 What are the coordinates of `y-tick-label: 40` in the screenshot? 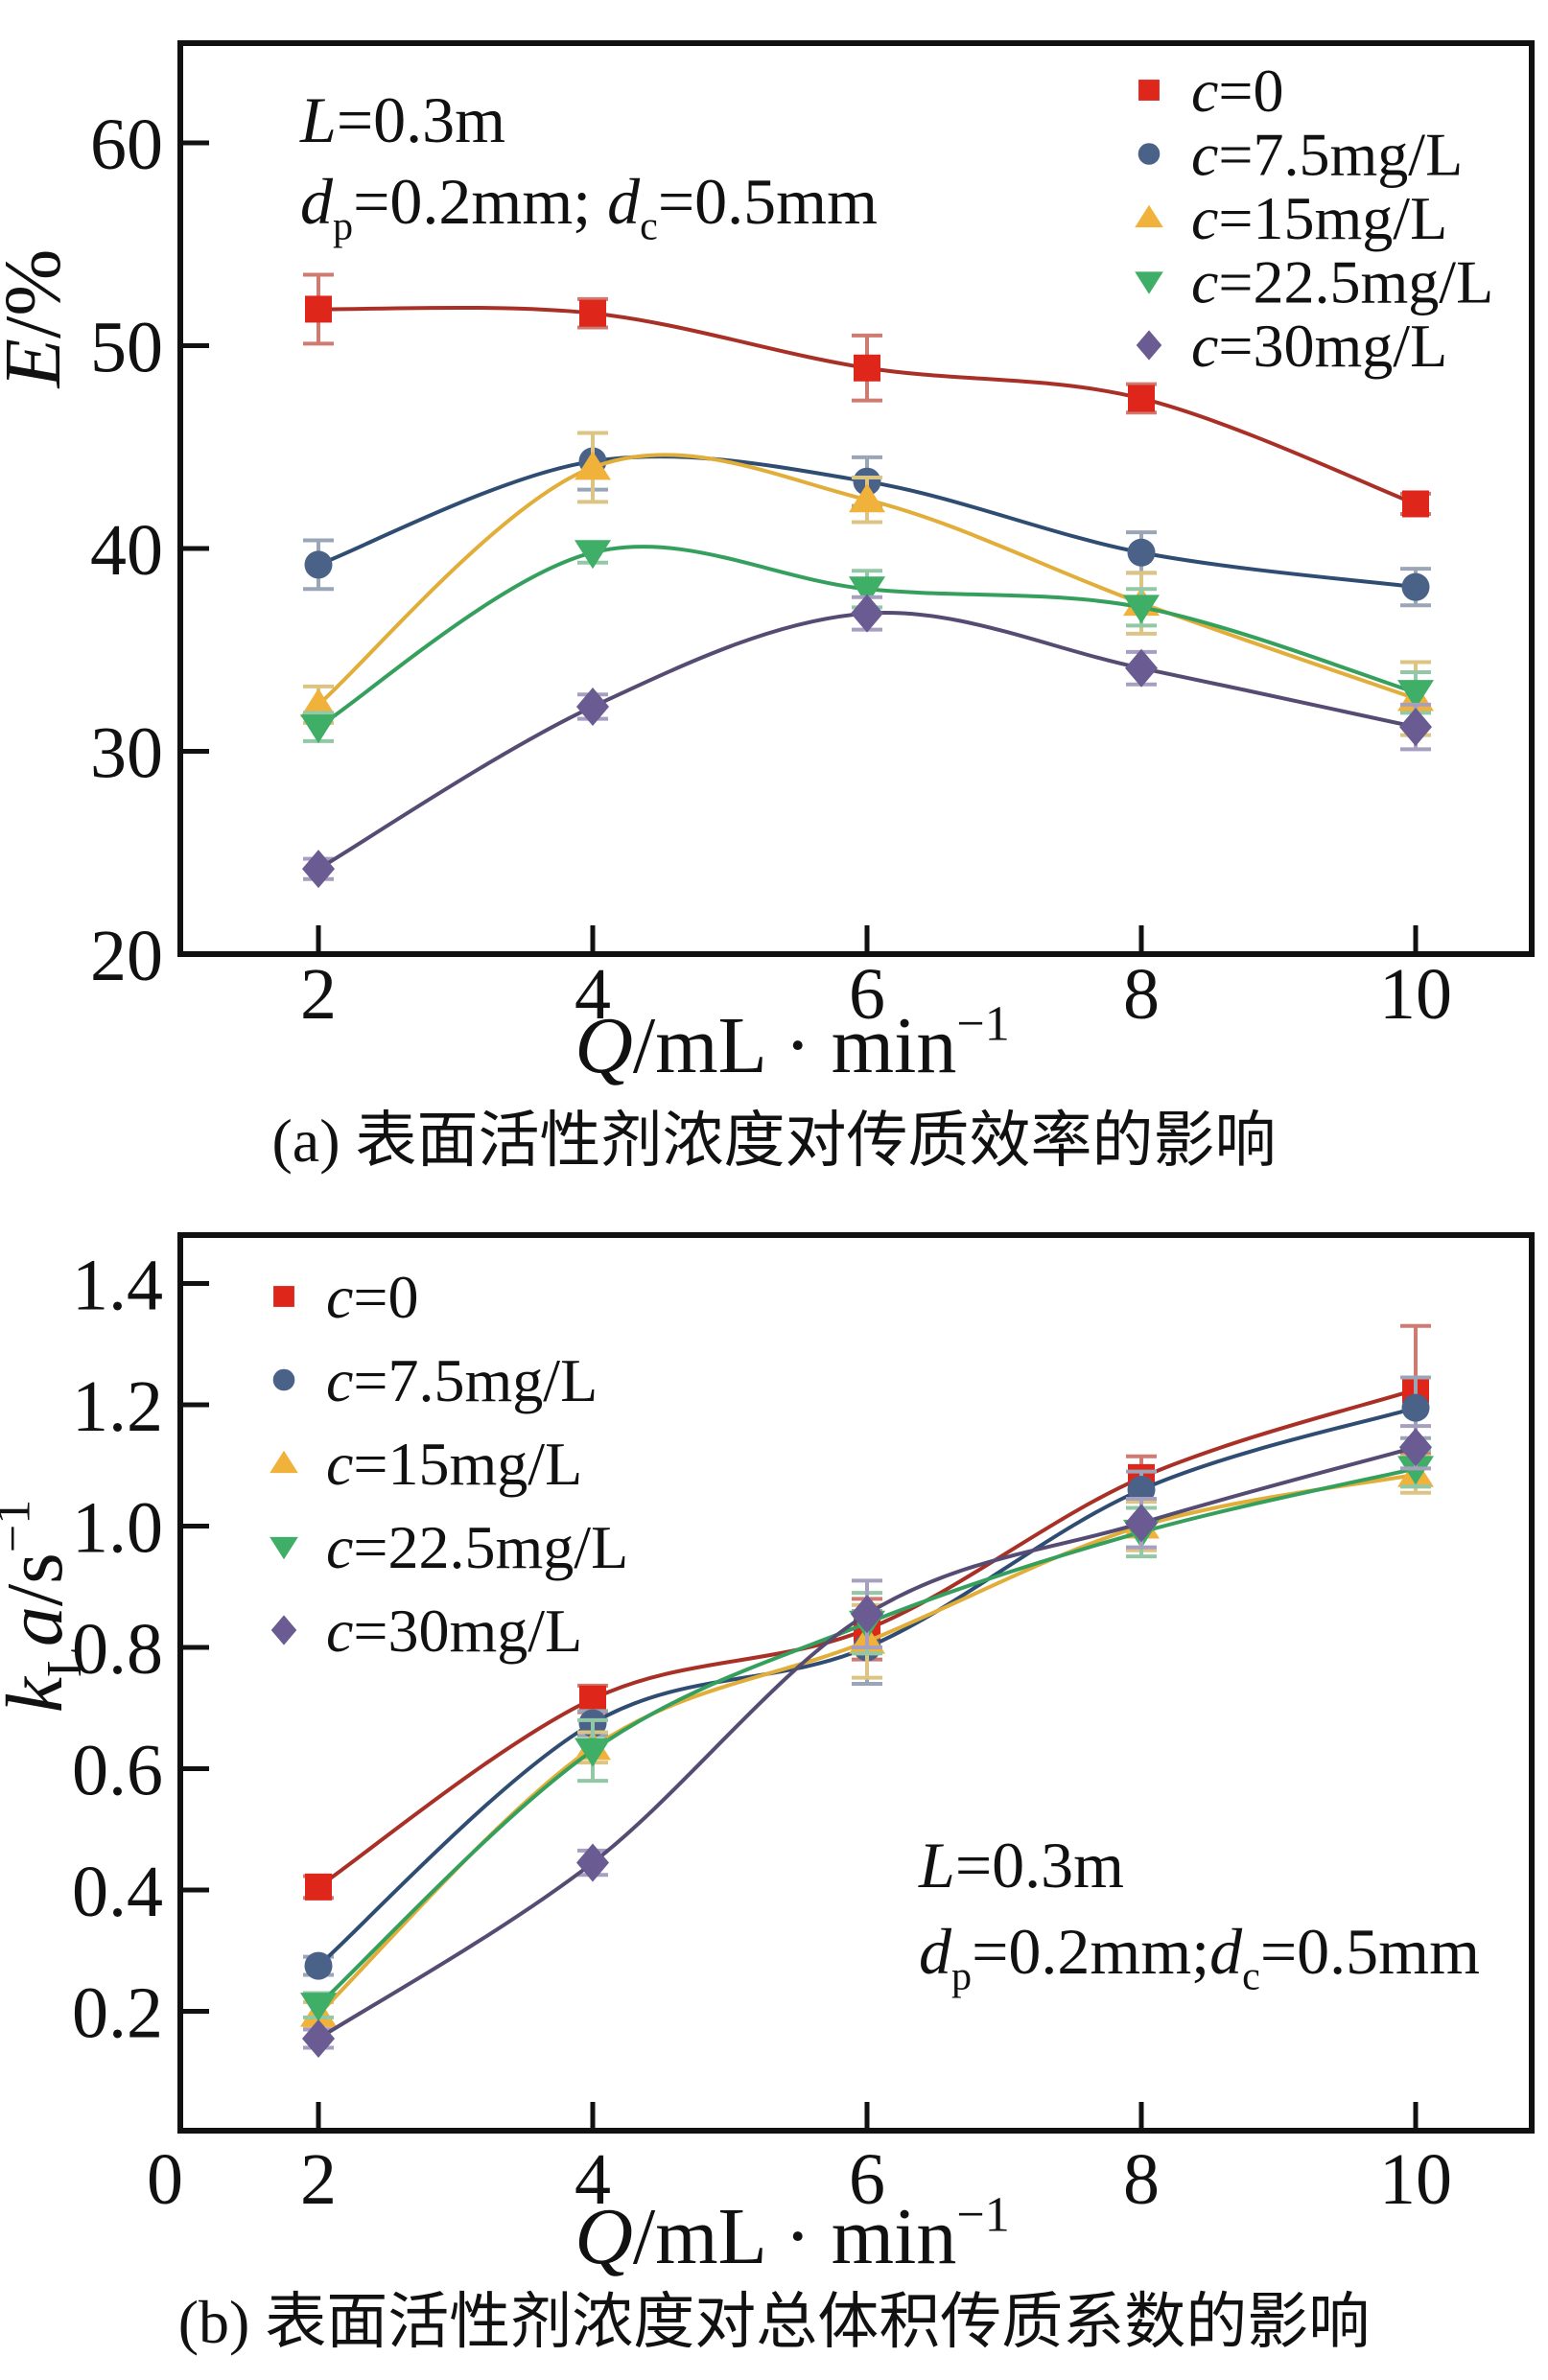 It's located at (126, 550).